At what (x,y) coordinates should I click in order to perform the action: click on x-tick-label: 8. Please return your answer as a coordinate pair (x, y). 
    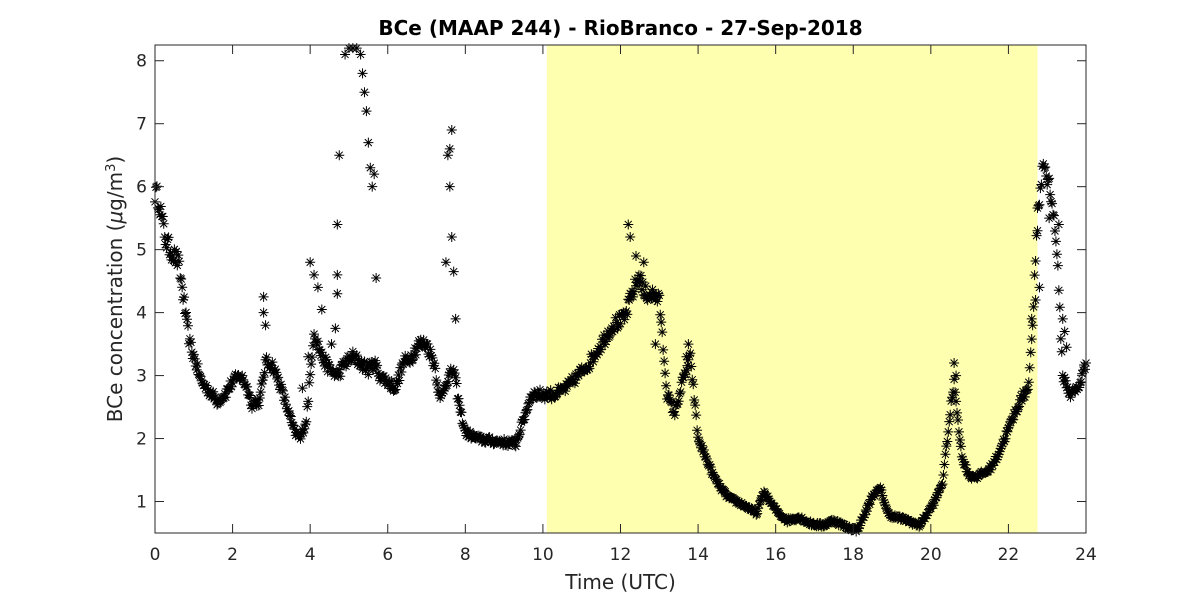
    Looking at the image, I should click on (465, 555).